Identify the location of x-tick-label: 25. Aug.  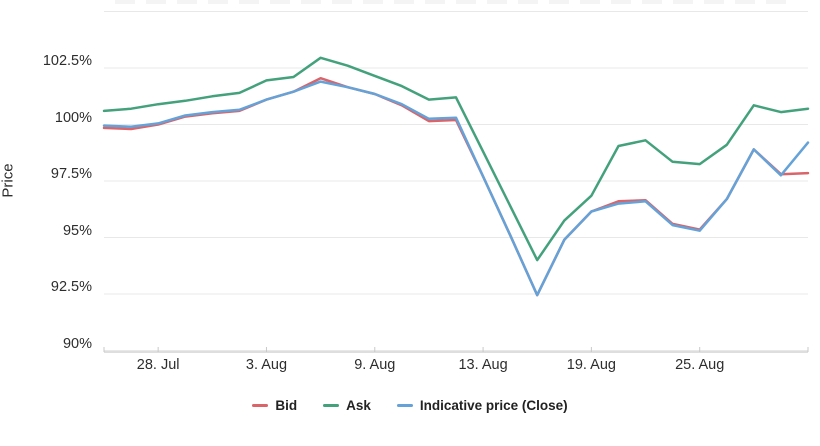
(700, 365).